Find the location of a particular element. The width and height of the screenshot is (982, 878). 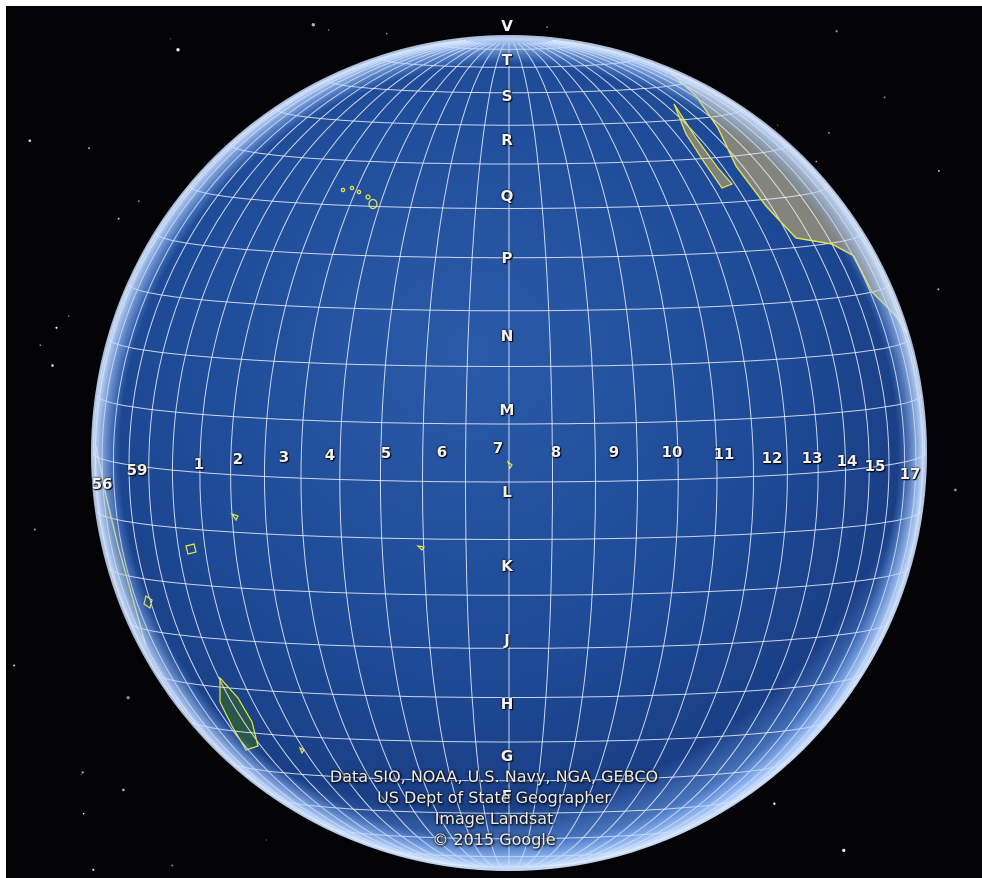

utm-band-label: G is located at coordinates (507, 756).